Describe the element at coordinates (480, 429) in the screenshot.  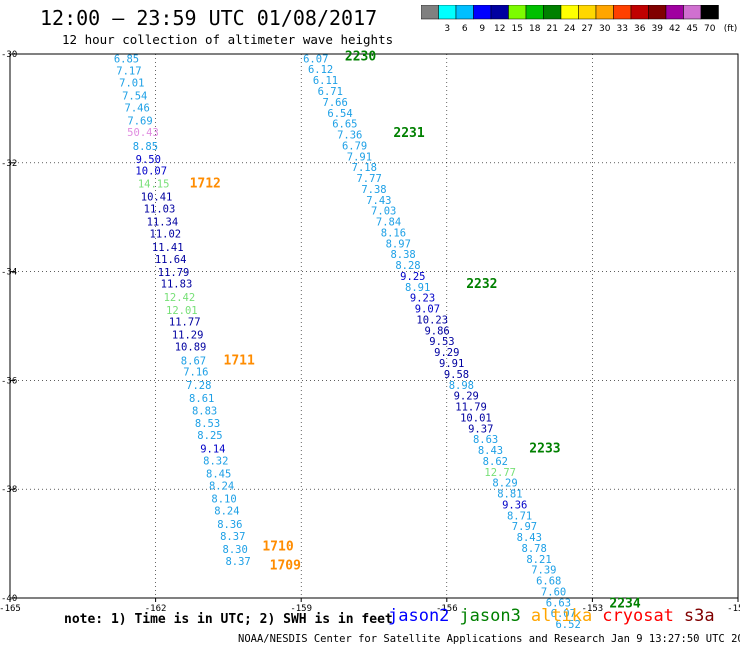
I see `wave-height-east: 9.37` at that location.